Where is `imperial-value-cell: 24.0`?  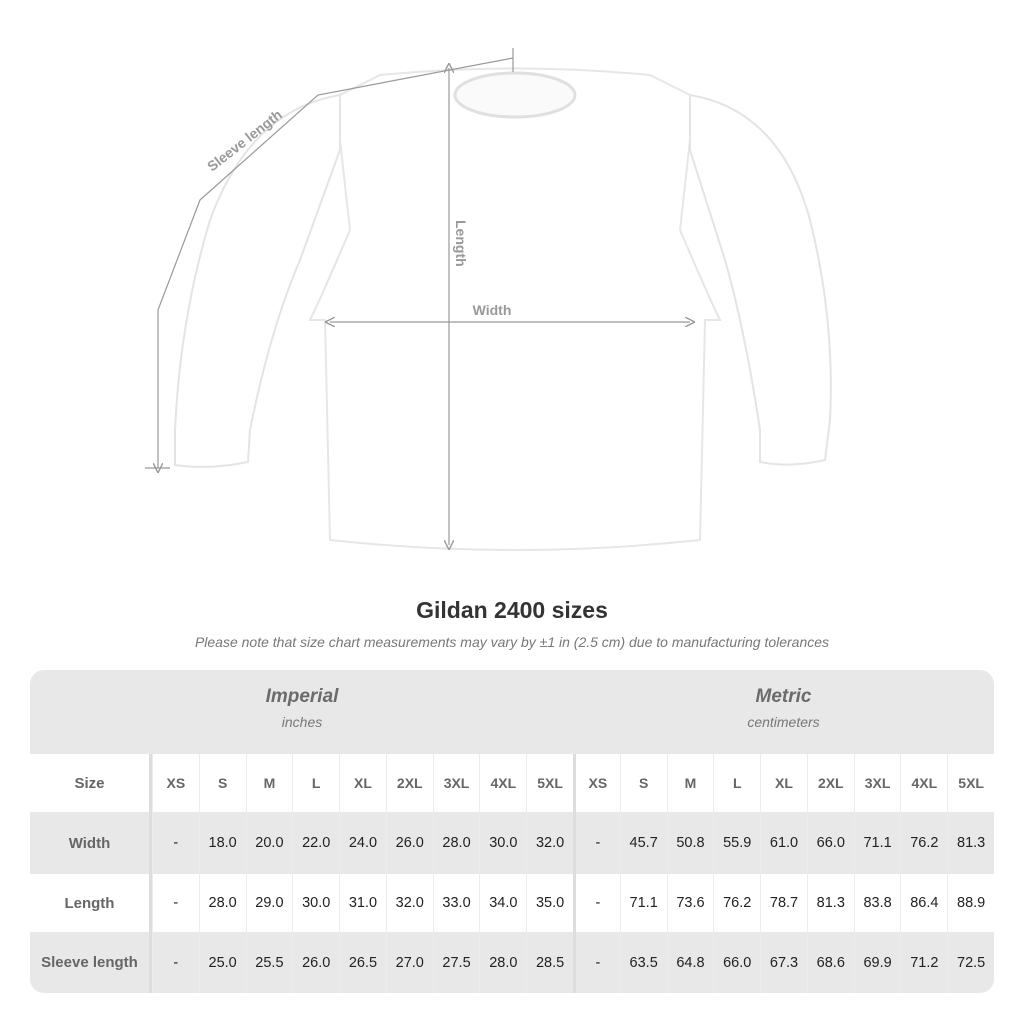 imperial-value-cell: 24.0 is located at coordinates (362, 843).